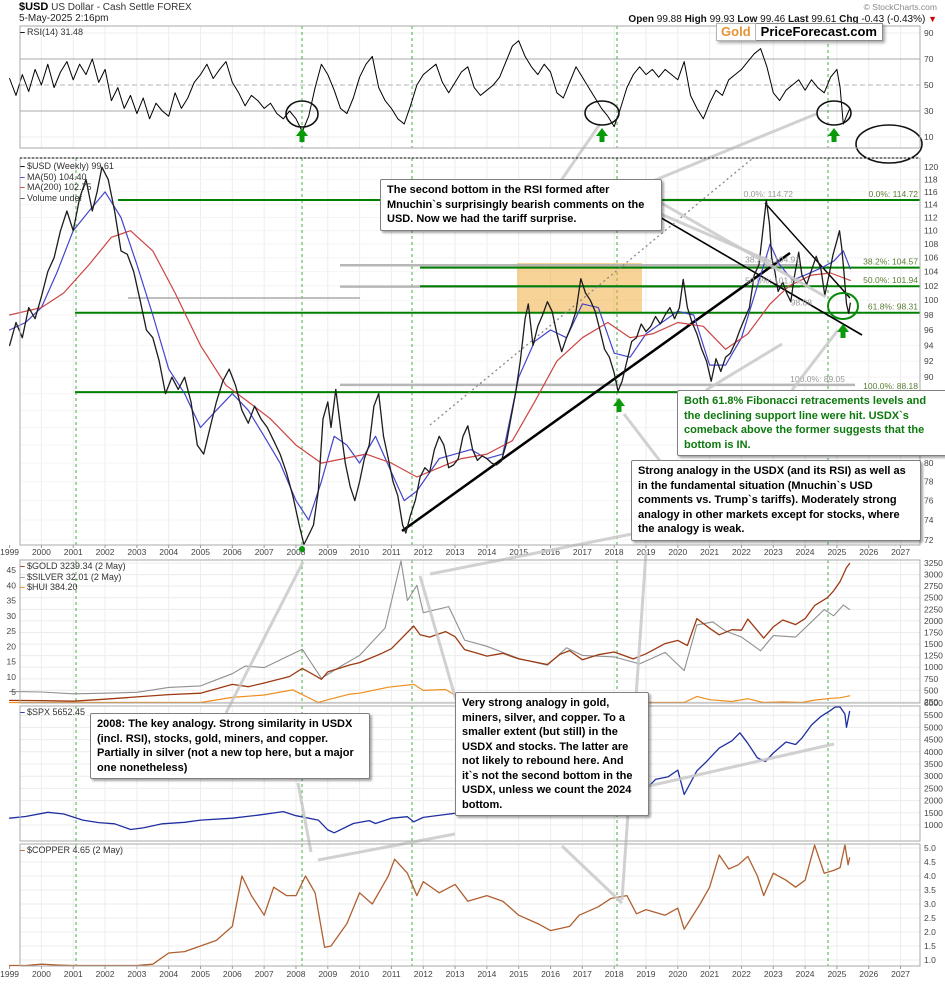  I want to click on legend-item: – MA(50) 104.40, so click(53, 176).